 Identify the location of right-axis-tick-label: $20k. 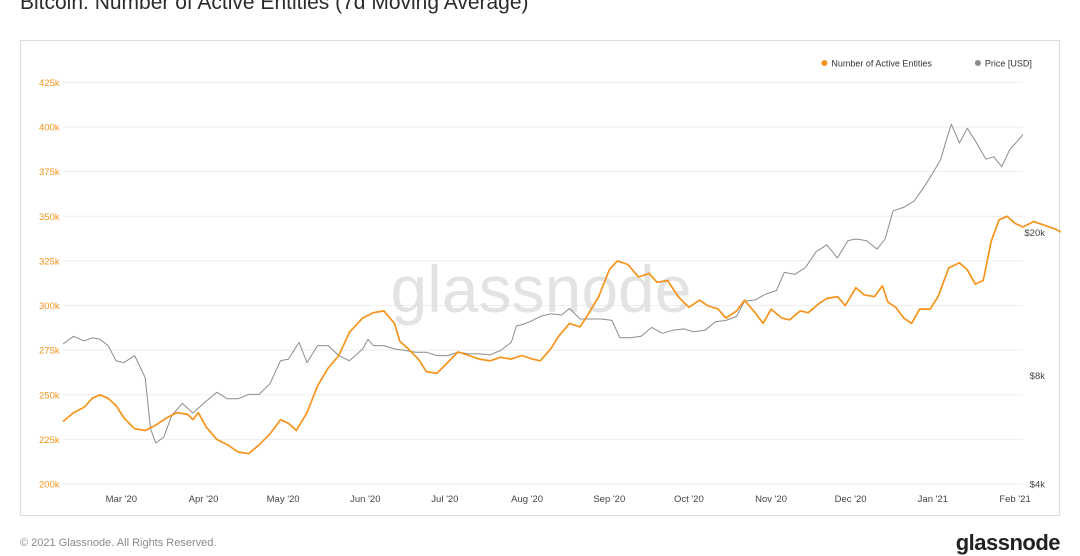
(1034, 233).